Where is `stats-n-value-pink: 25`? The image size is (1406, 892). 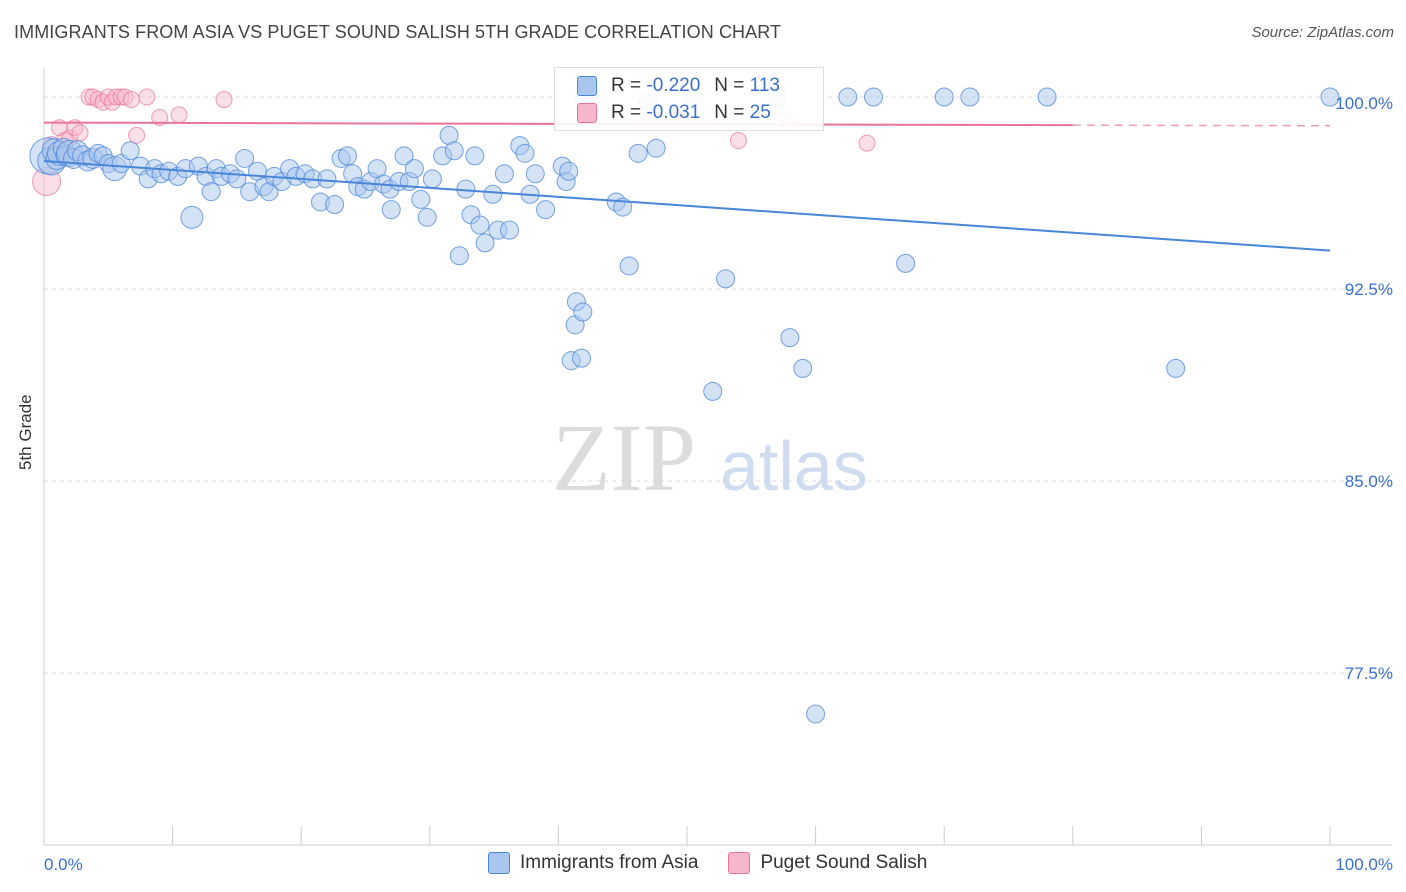
stats-n-value-pink: 25 is located at coordinates (760, 112).